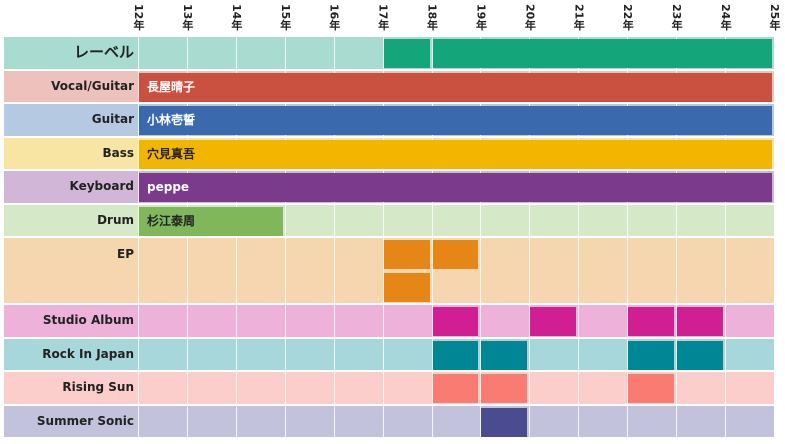 This screenshot has width=785, height=444. Describe the element at coordinates (88, 320) in the screenshot. I see `row-label: Studio Album` at that location.